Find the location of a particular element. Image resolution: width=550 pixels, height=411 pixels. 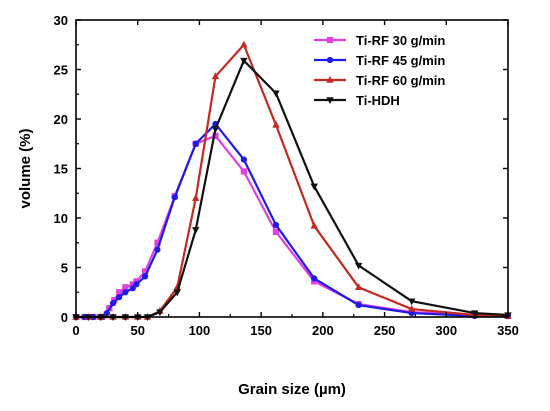

legend-item: Ti-RF 60 g/min is located at coordinates (379, 80).